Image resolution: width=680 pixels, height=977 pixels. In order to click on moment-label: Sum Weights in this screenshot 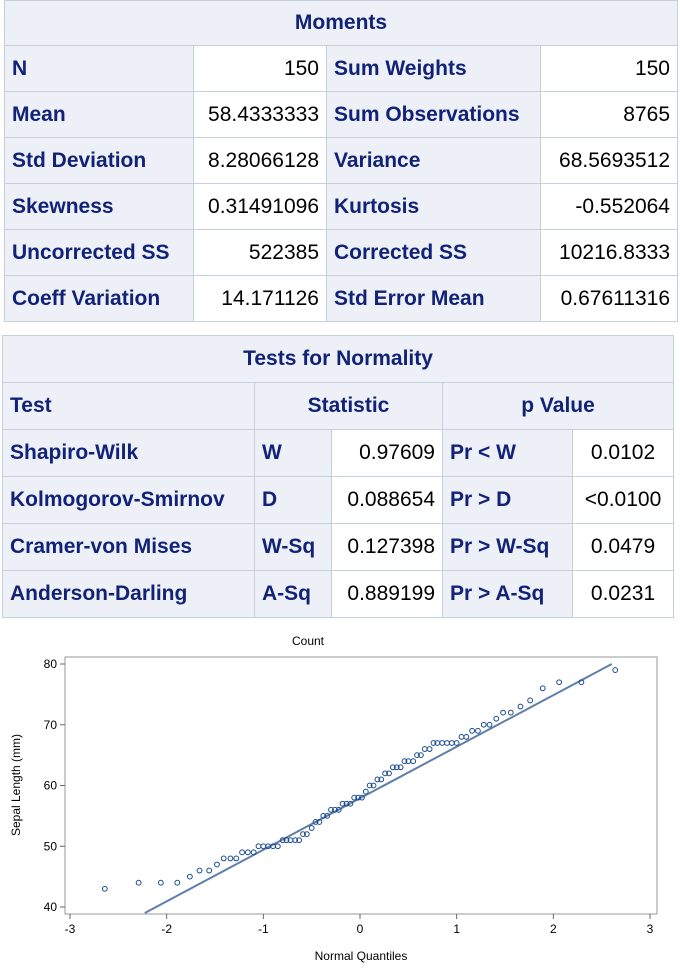, I will do `click(433, 68)`.